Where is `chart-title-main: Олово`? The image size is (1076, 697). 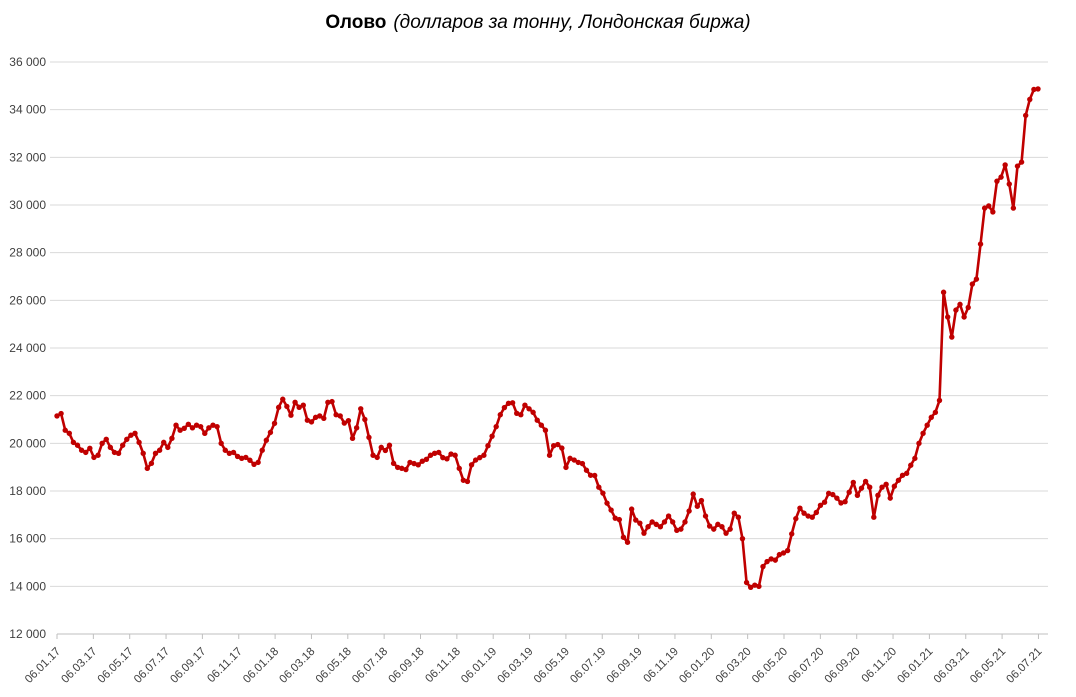
chart-title-main: Олово is located at coordinates (356, 22).